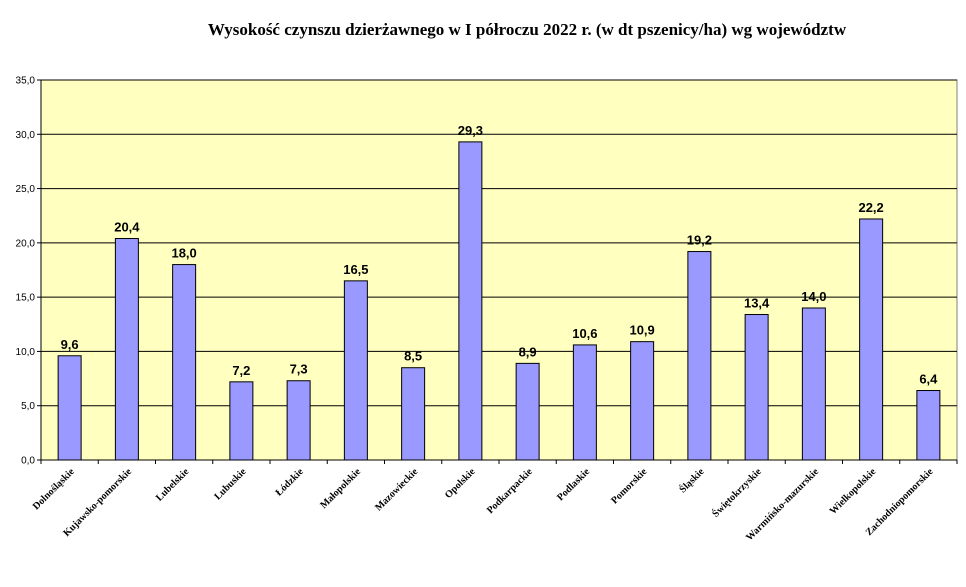 The image size is (966, 587). Describe the element at coordinates (26, 352) in the screenshot. I see `y-tick-label: 10,0` at that location.